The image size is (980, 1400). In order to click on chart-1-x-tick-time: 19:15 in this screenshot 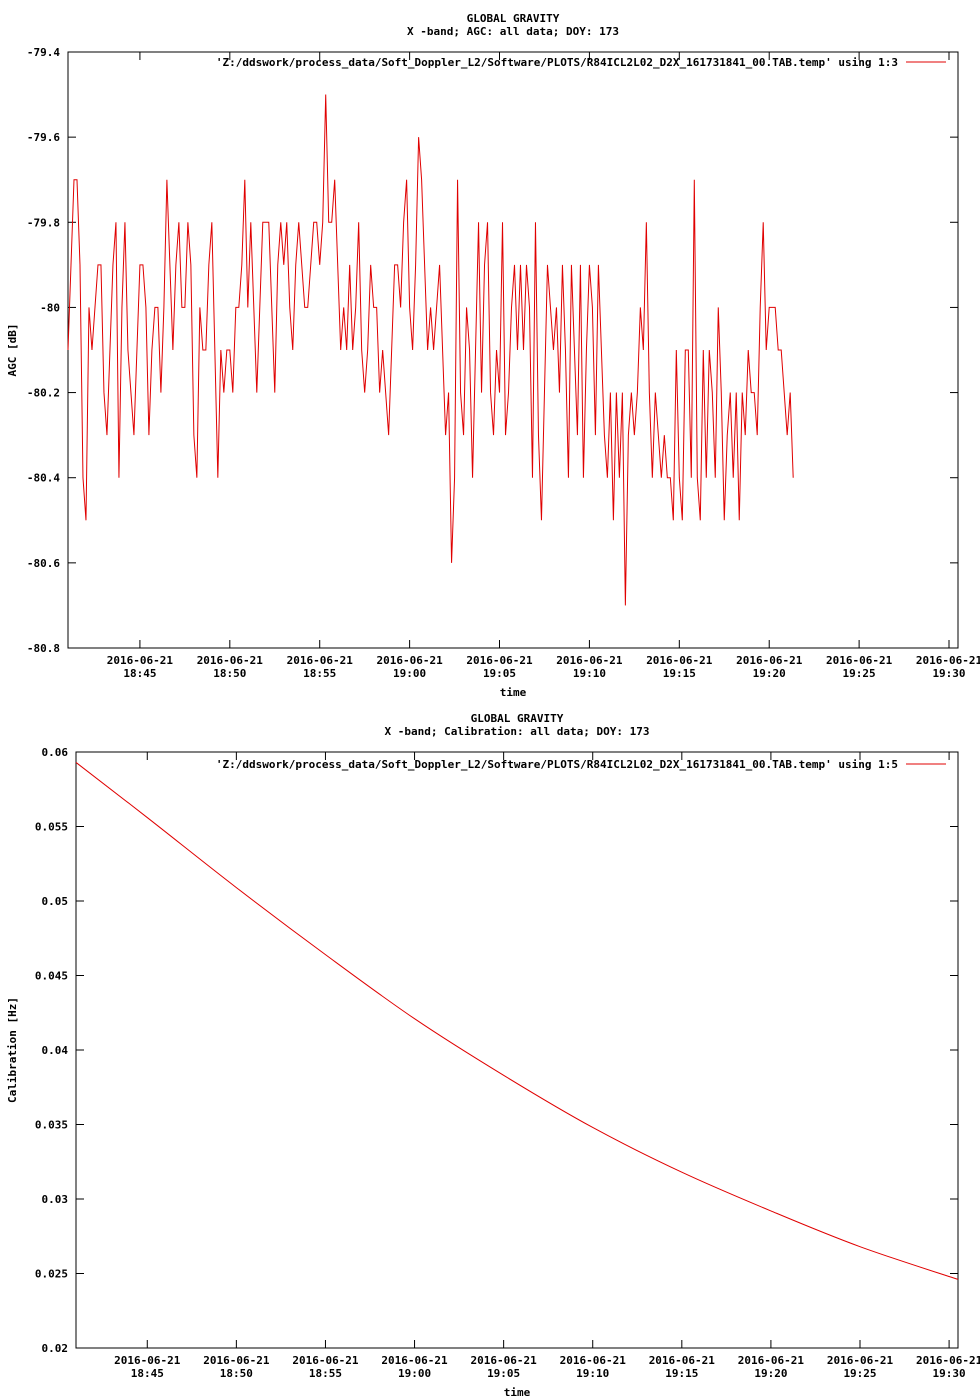, I will do `click(679, 673)`.